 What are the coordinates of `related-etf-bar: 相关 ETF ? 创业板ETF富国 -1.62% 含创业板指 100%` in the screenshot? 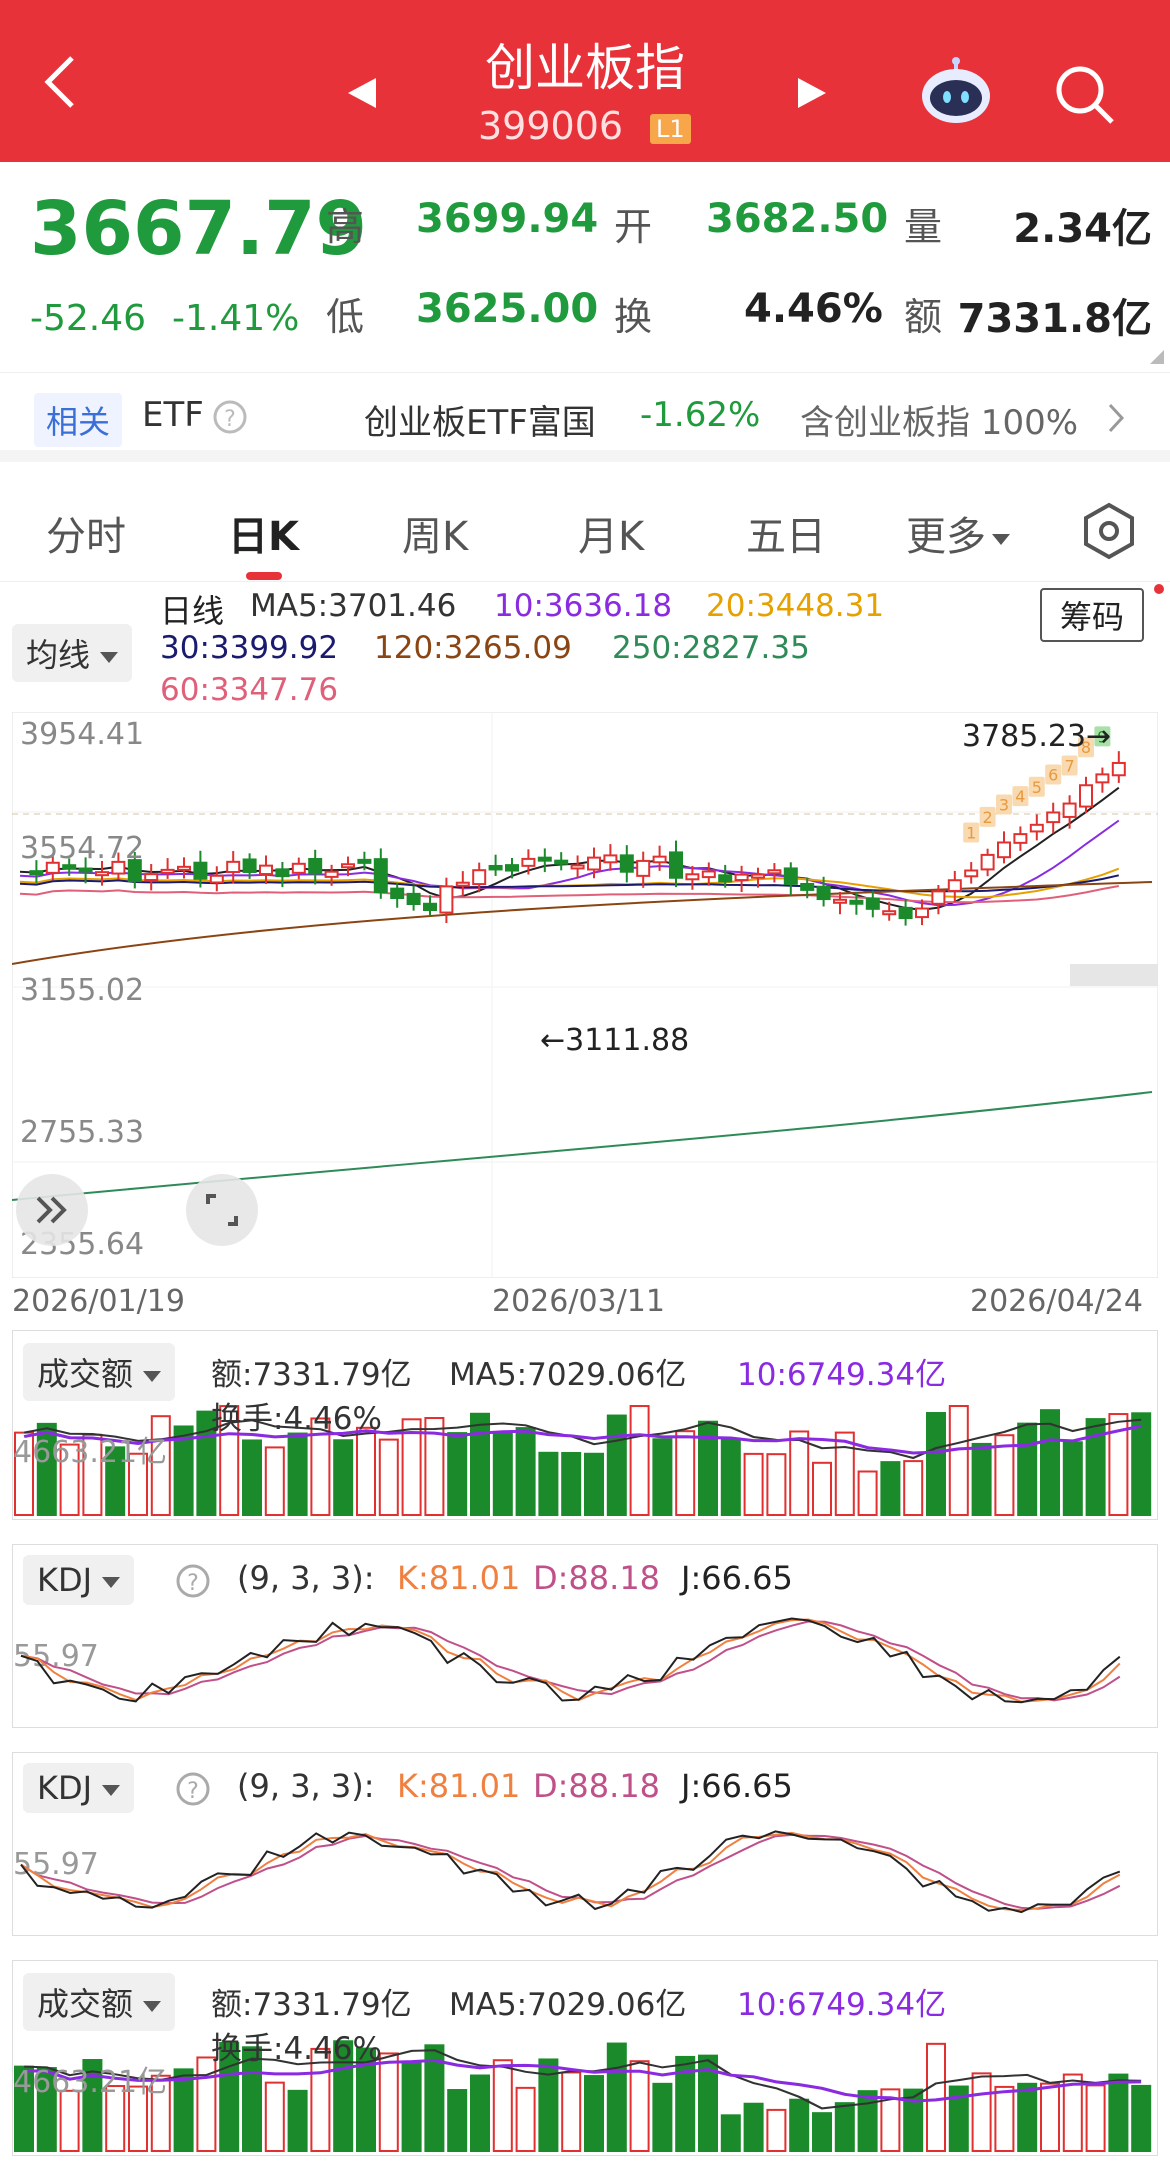 It's located at (585, 417).